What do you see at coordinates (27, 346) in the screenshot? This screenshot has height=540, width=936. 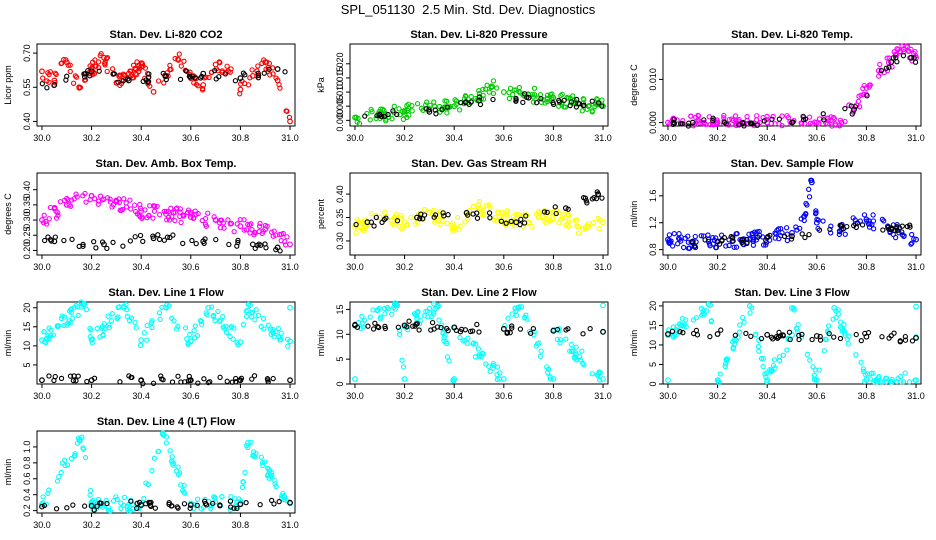 I see `y-tick-label: 10` at bounding box center [27, 346].